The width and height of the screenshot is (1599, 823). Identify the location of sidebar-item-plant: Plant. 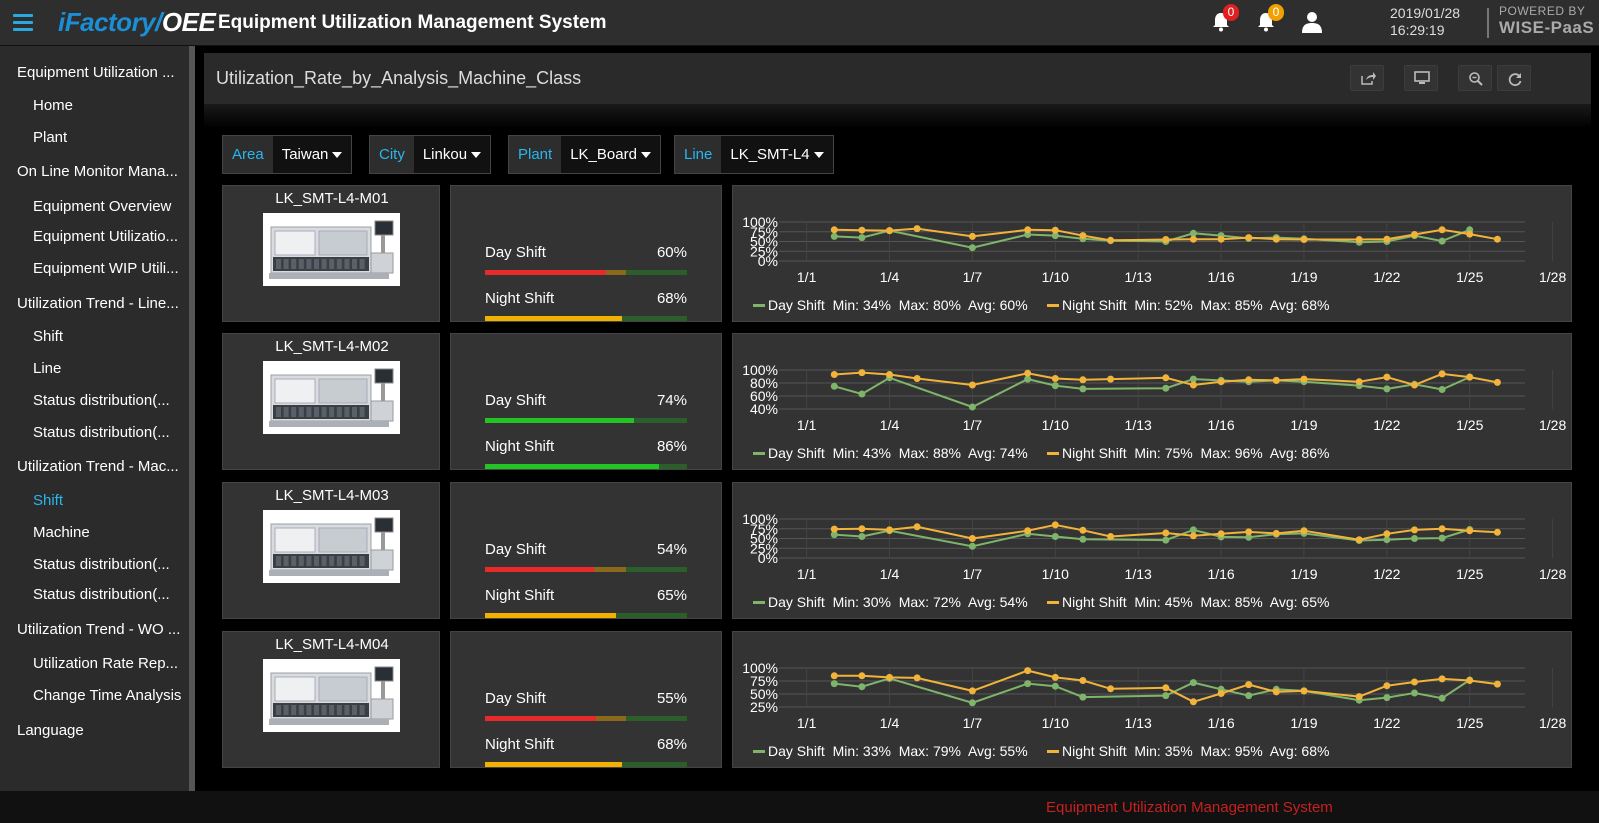
(50, 137).